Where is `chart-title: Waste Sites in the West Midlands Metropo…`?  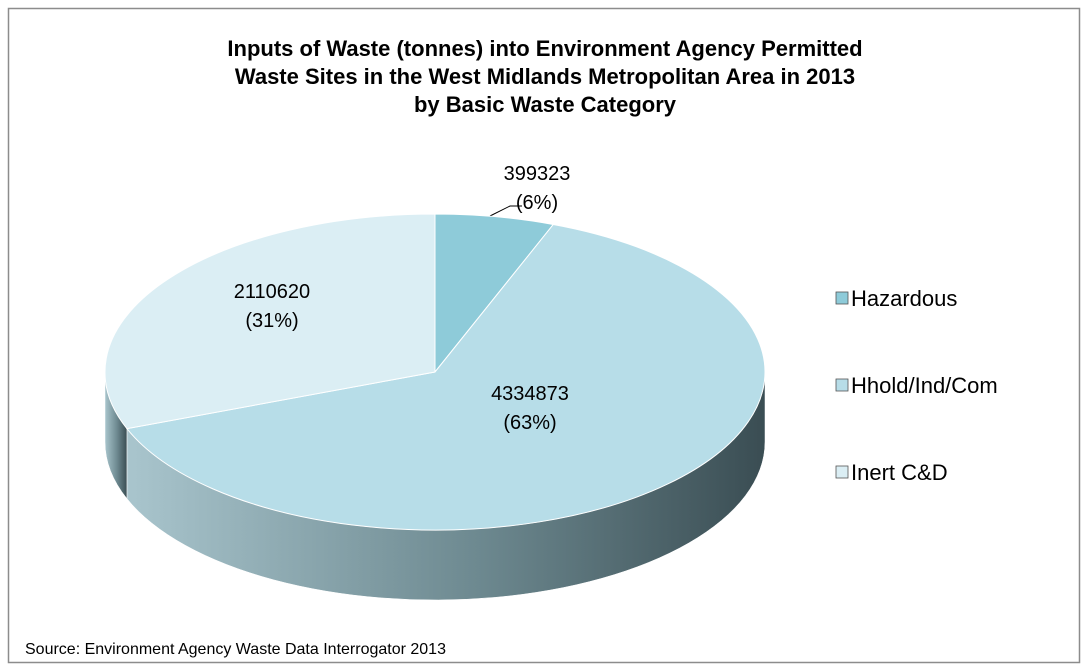
chart-title: Waste Sites in the West Midlands Metropo… is located at coordinates (545, 76).